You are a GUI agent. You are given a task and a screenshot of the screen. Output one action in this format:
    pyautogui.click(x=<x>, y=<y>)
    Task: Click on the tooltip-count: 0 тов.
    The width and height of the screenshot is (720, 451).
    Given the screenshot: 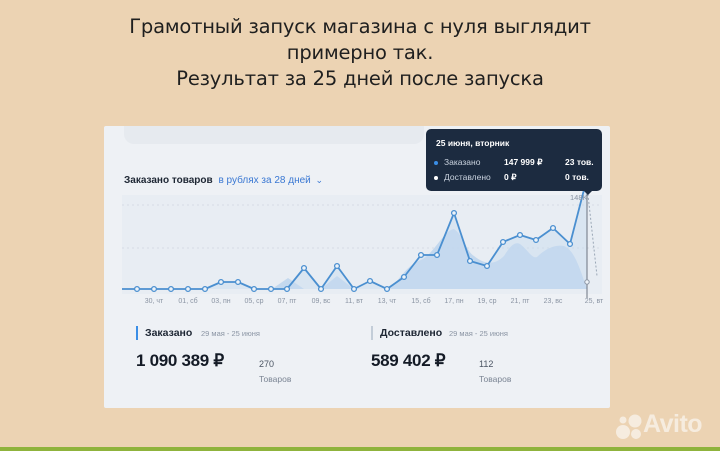 What is the action you would take?
    pyautogui.click(x=577, y=177)
    